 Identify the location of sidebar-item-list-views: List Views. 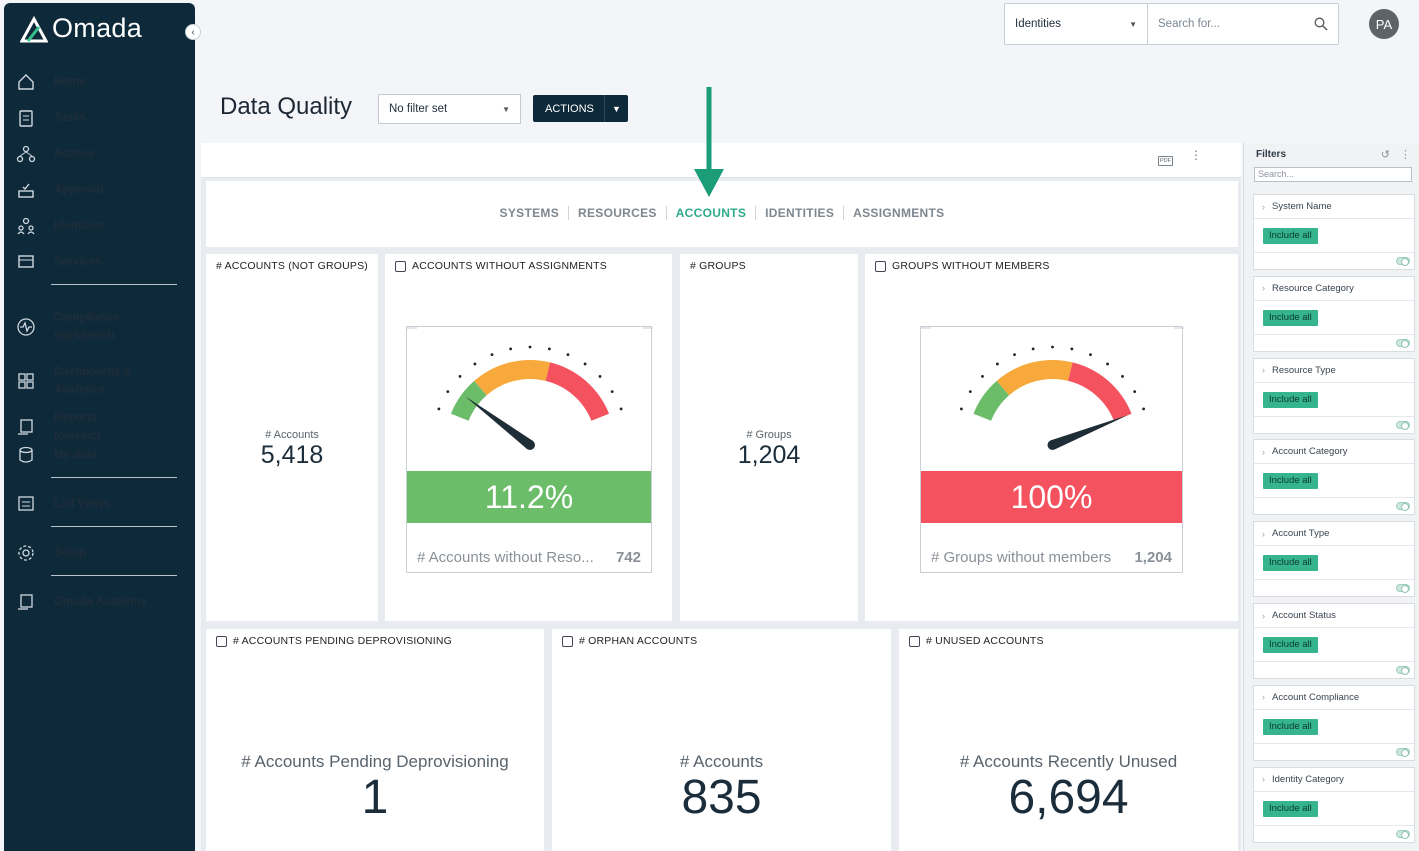
(101, 504).